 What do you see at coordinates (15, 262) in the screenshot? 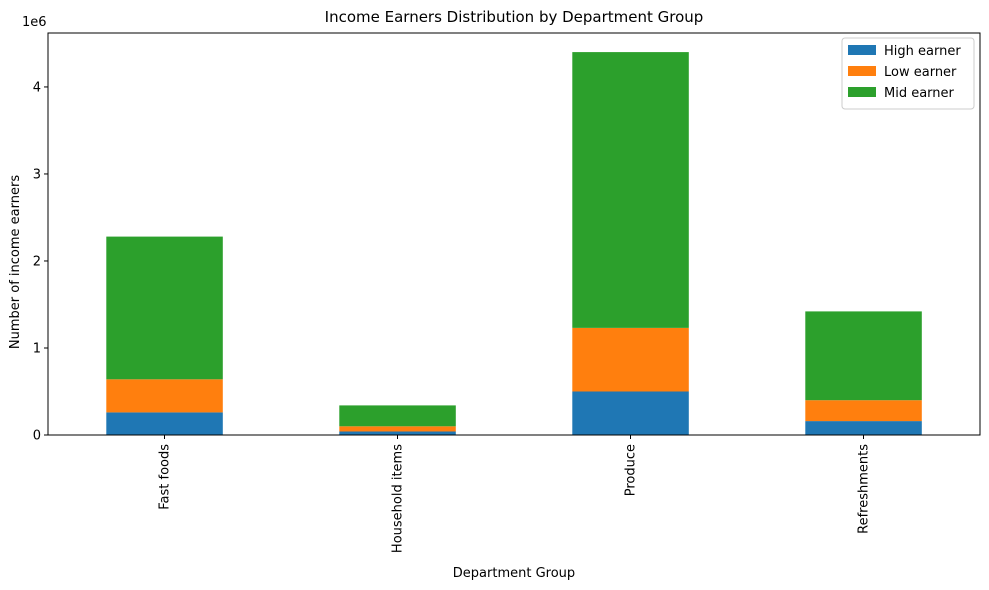
I see `y-axis-label: Number of income earners` at bounding box center [15, 262].